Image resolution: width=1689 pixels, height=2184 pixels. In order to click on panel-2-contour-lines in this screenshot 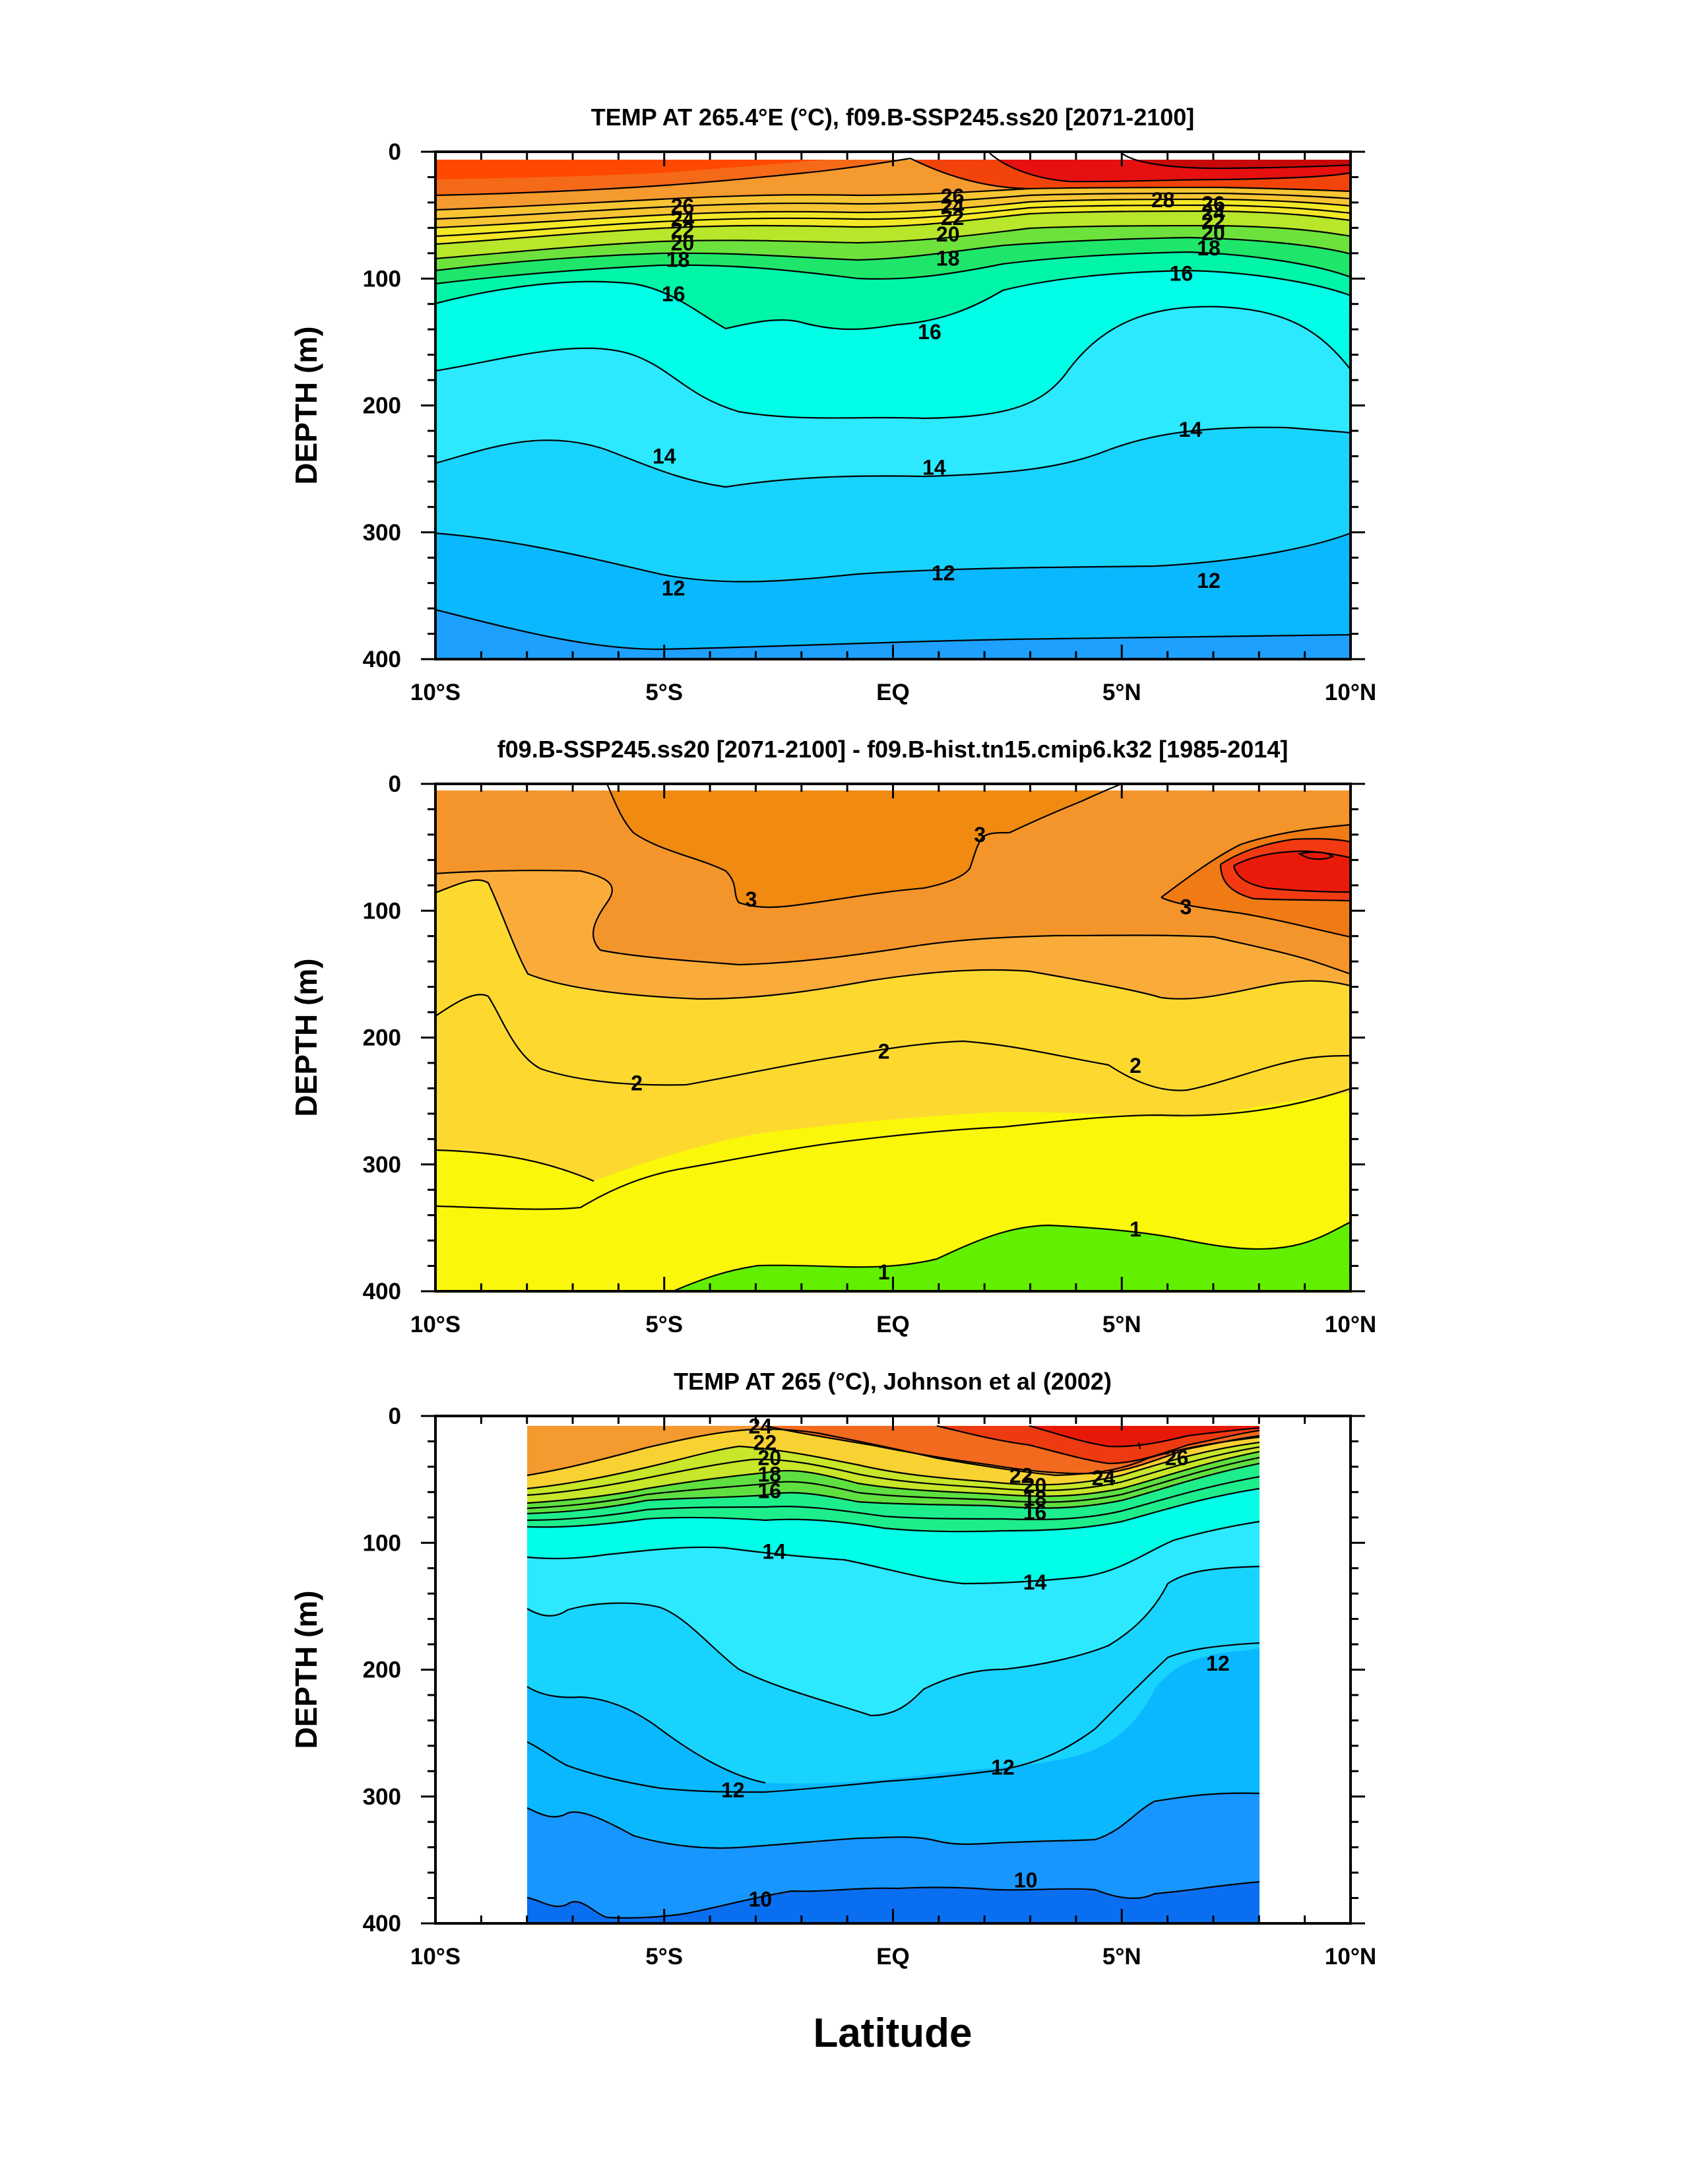, I will do `click(893, 1037)`.